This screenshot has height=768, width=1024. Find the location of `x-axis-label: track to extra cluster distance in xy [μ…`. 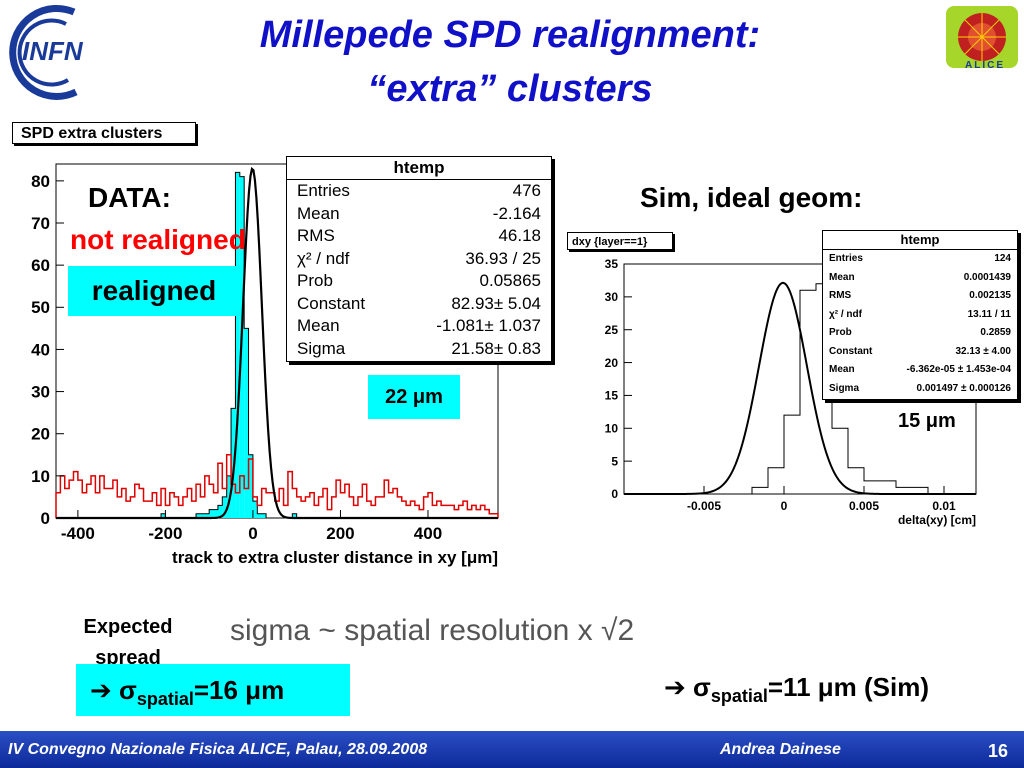

x-axis-label: track to extra cluster distance in xy [μ… is located at coordinates (335, 557).